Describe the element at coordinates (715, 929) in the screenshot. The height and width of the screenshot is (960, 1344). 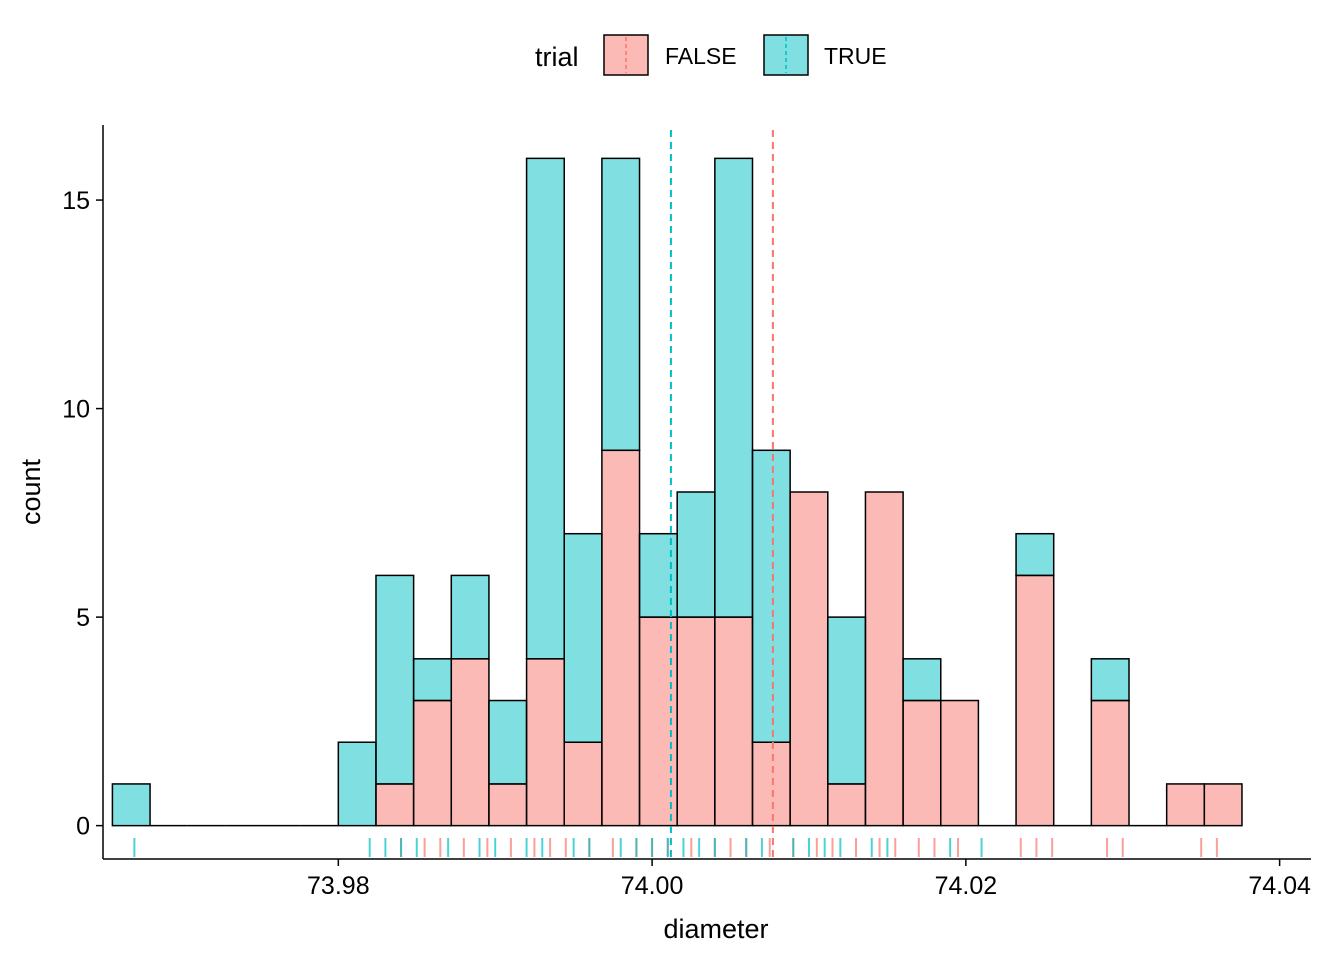
I see `x-axis-title: diameter` at that location.